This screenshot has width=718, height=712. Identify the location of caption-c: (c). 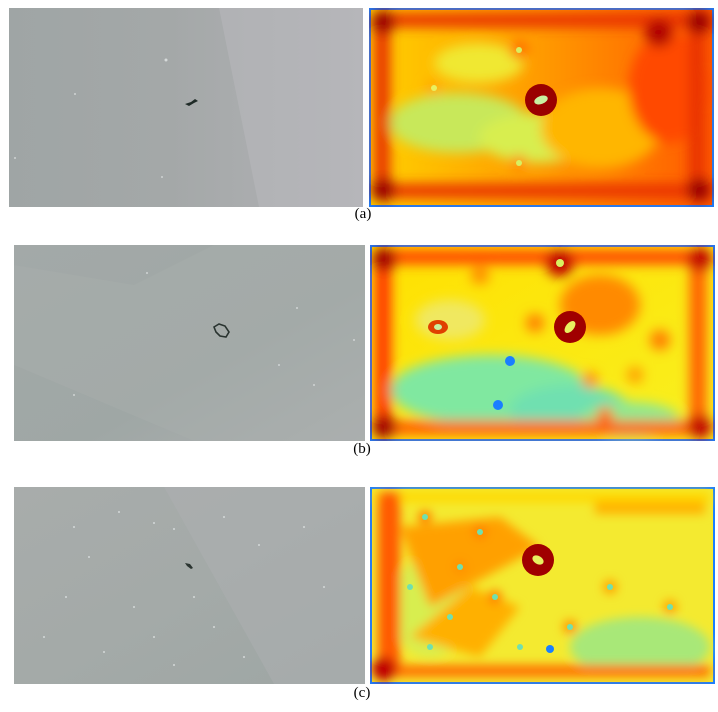
(362, 693).